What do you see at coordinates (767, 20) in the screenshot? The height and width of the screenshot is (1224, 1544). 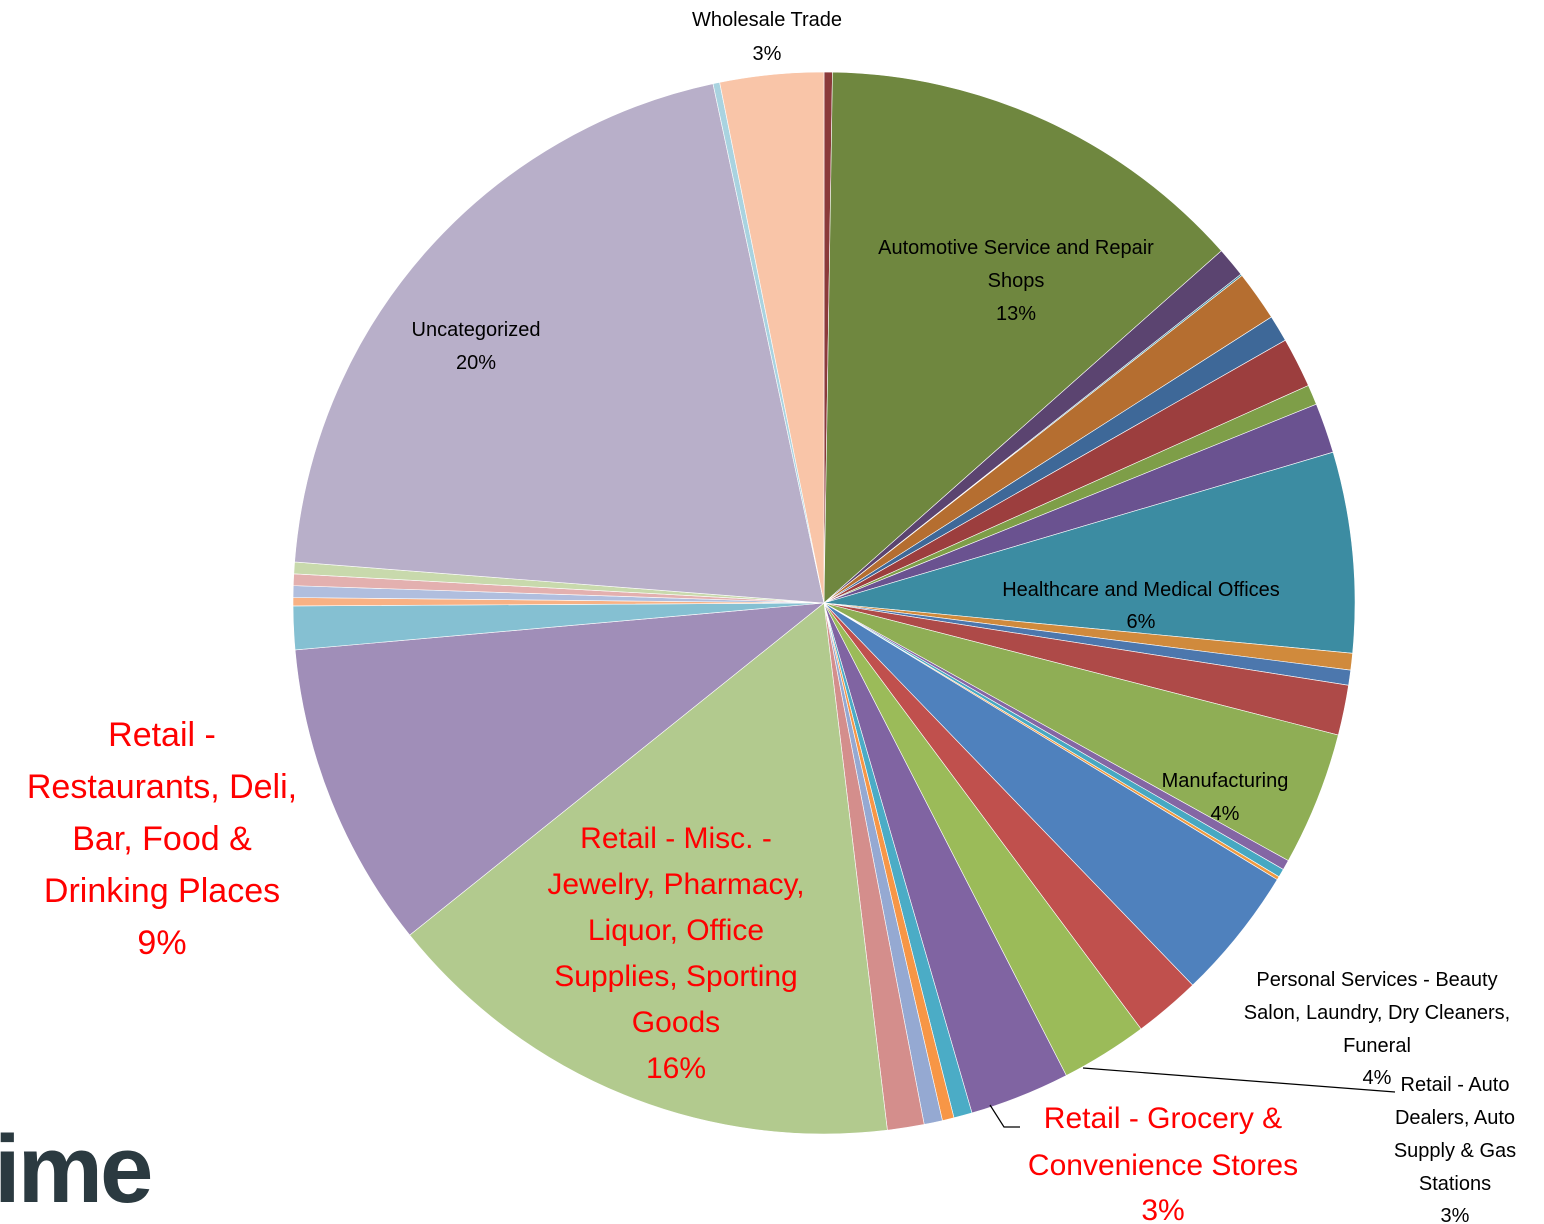 I see `label-wholesale-name: Wholesale Trade` at bounding box center [767, 20].